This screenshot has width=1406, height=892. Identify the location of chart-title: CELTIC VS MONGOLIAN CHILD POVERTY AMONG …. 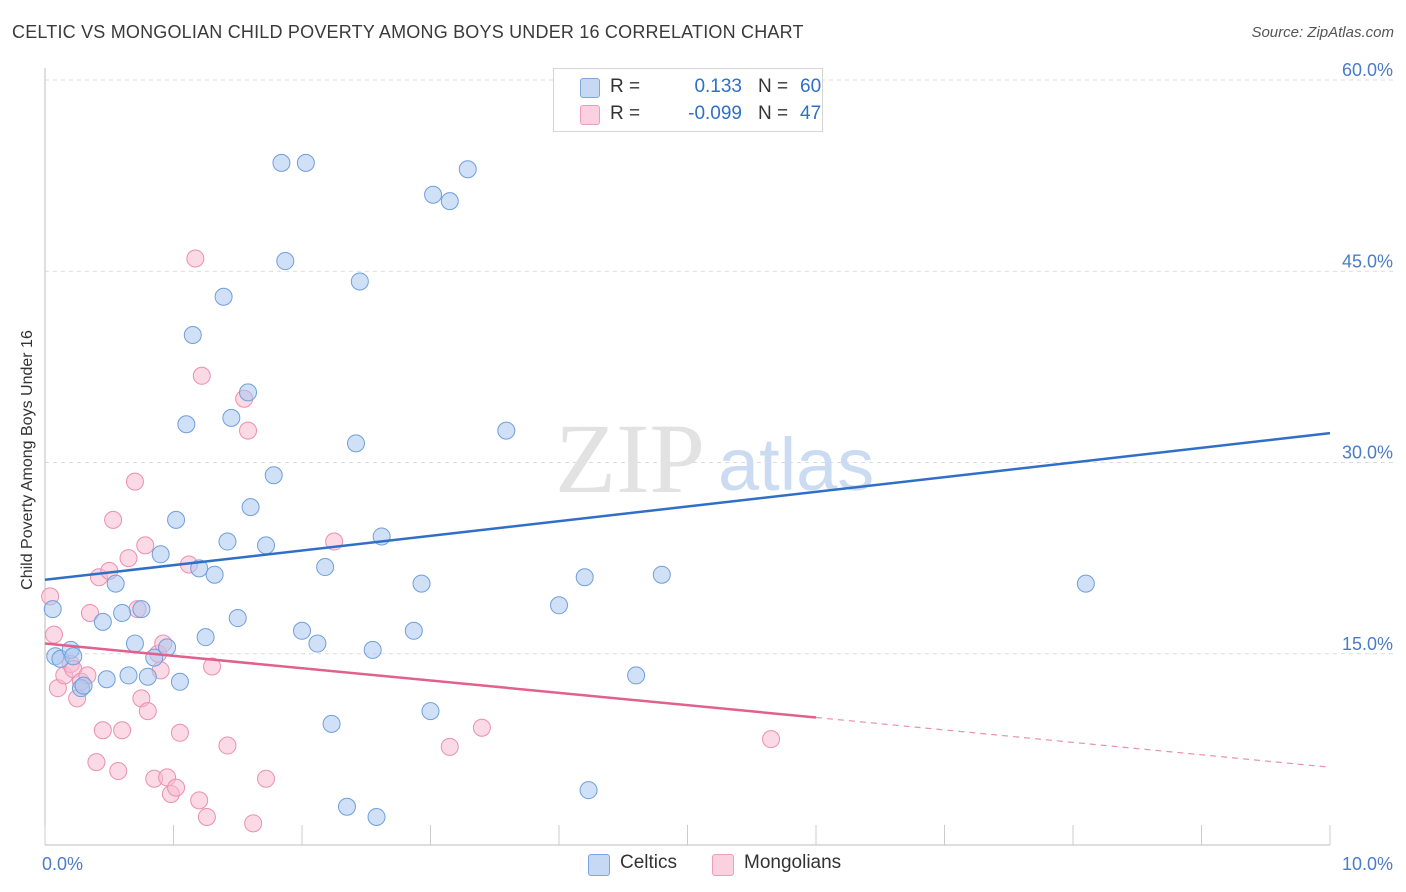
(408, 32).